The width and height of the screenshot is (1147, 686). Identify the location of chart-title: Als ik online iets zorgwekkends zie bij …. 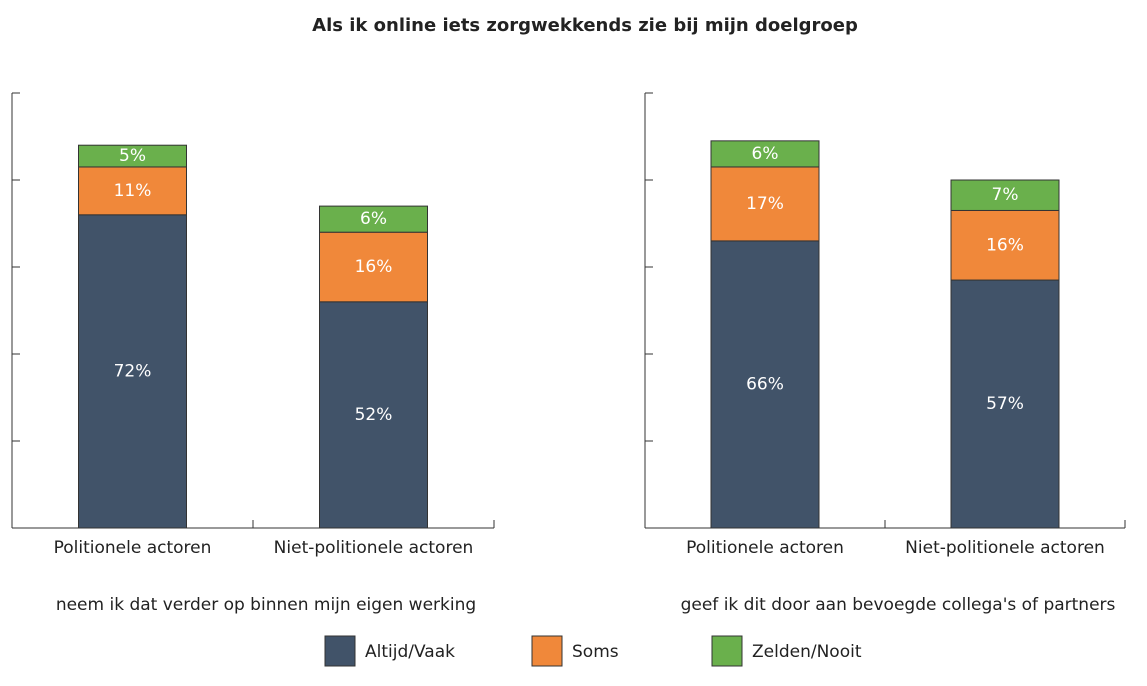
(585, 25).